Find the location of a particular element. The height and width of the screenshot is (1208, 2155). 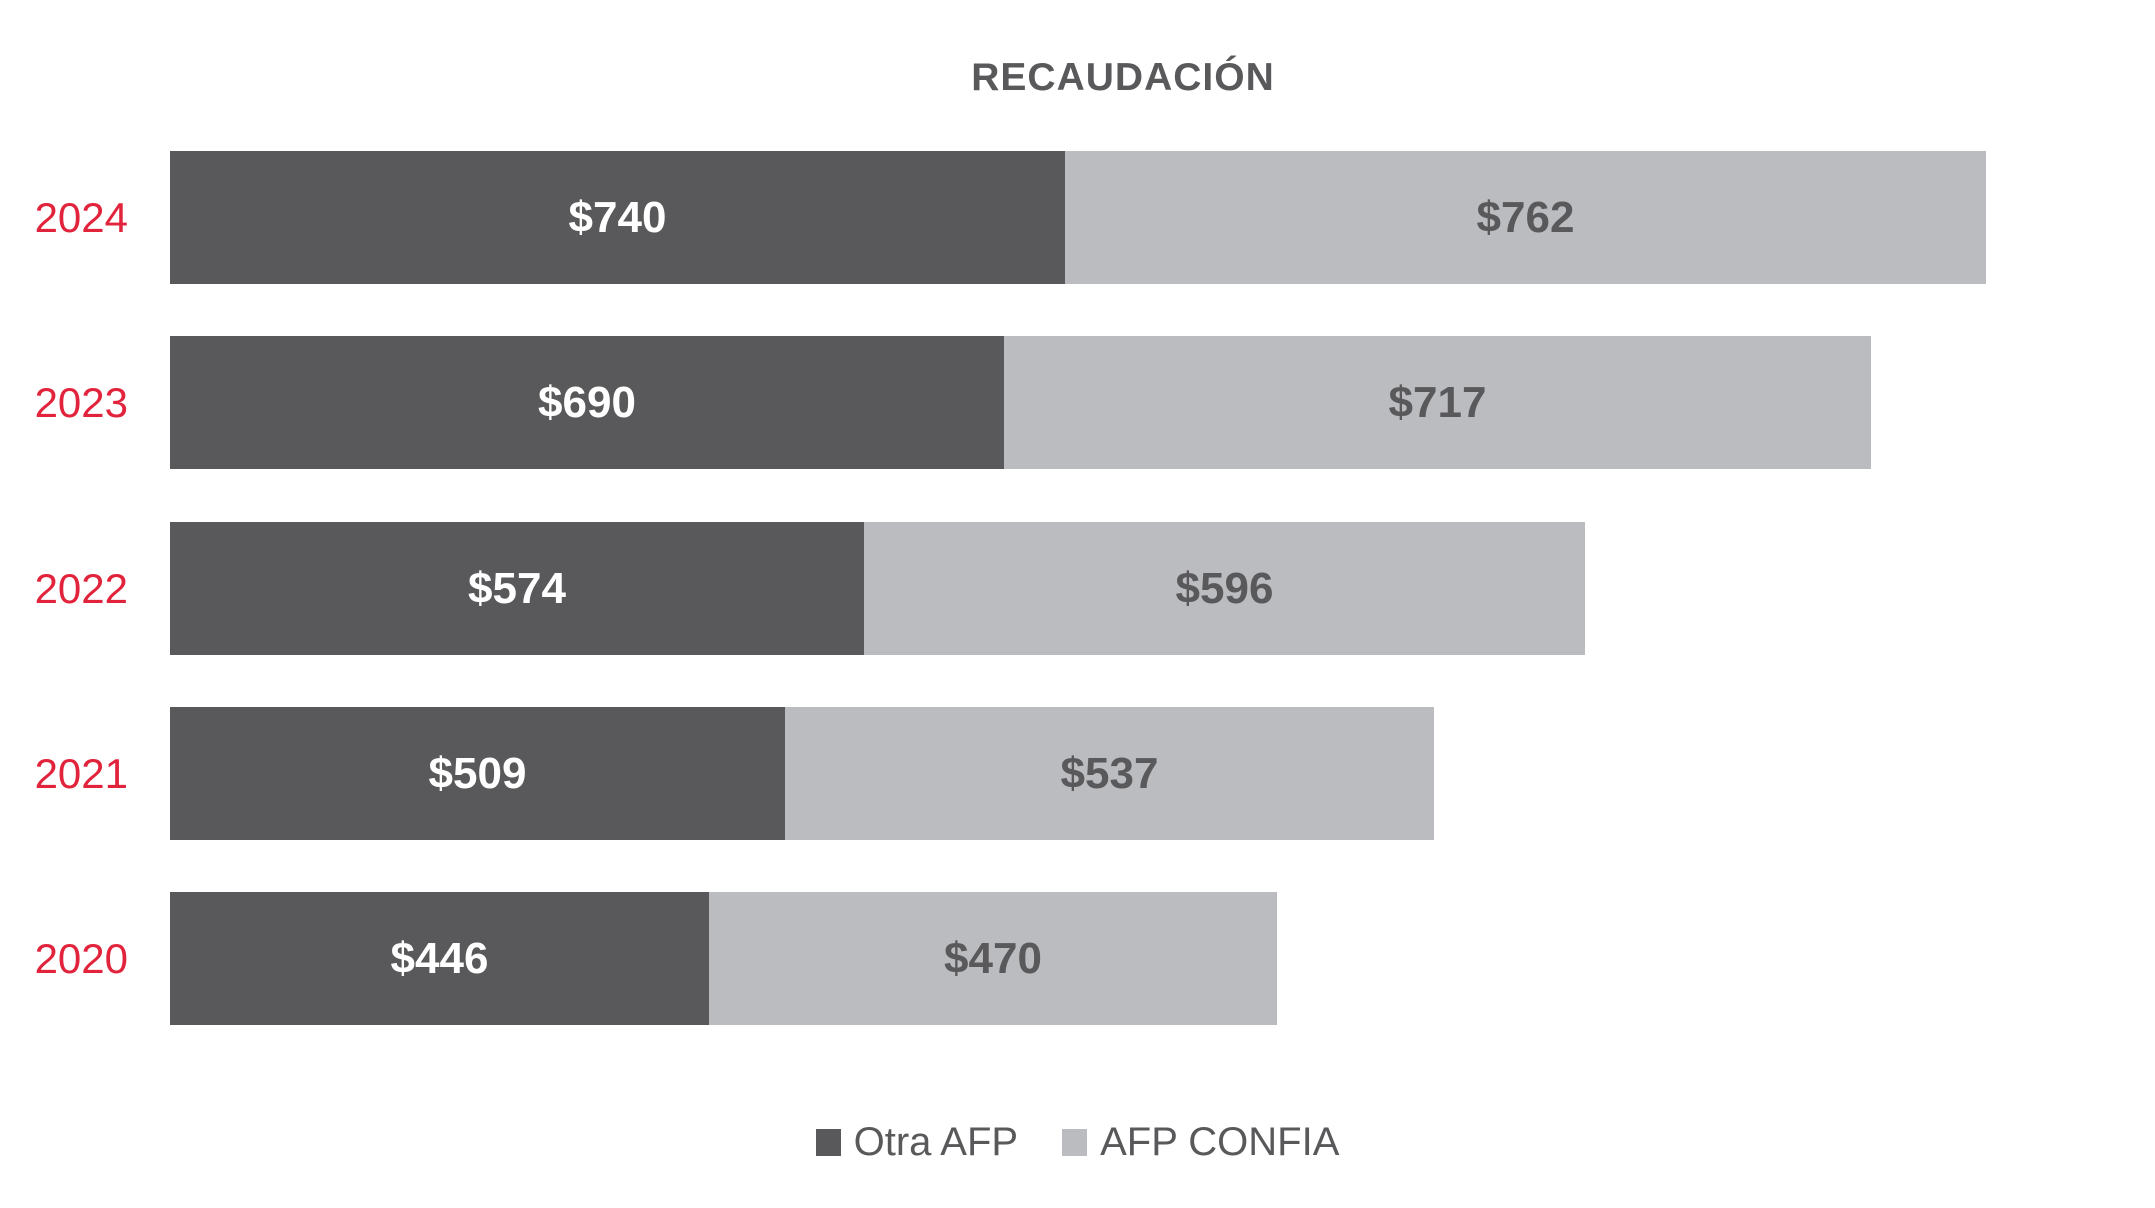

bar-segment-afp-confia: $470 is located at coordinates (993, 958).